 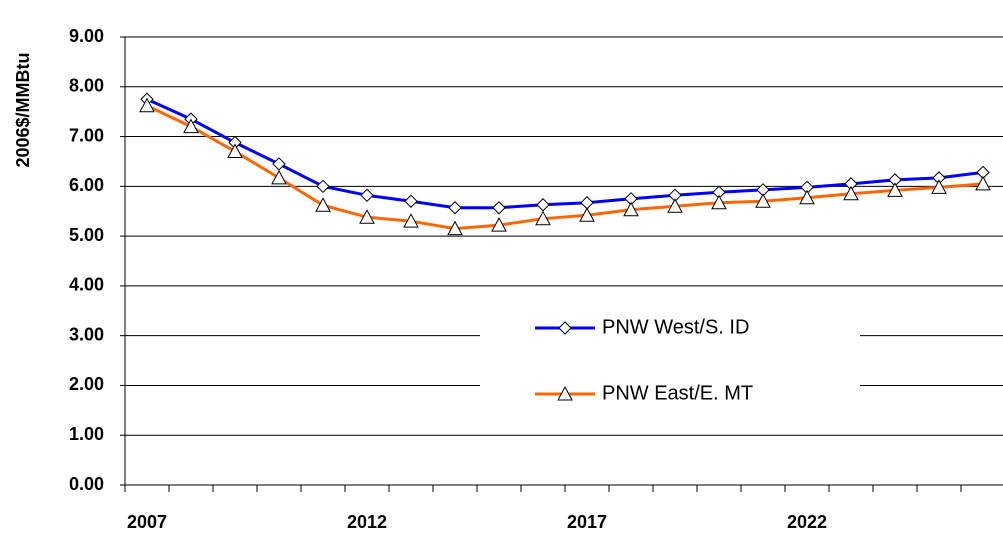 I want to click on y-axis-label: 2006$/MMBtu, so click(x=23, y=109).